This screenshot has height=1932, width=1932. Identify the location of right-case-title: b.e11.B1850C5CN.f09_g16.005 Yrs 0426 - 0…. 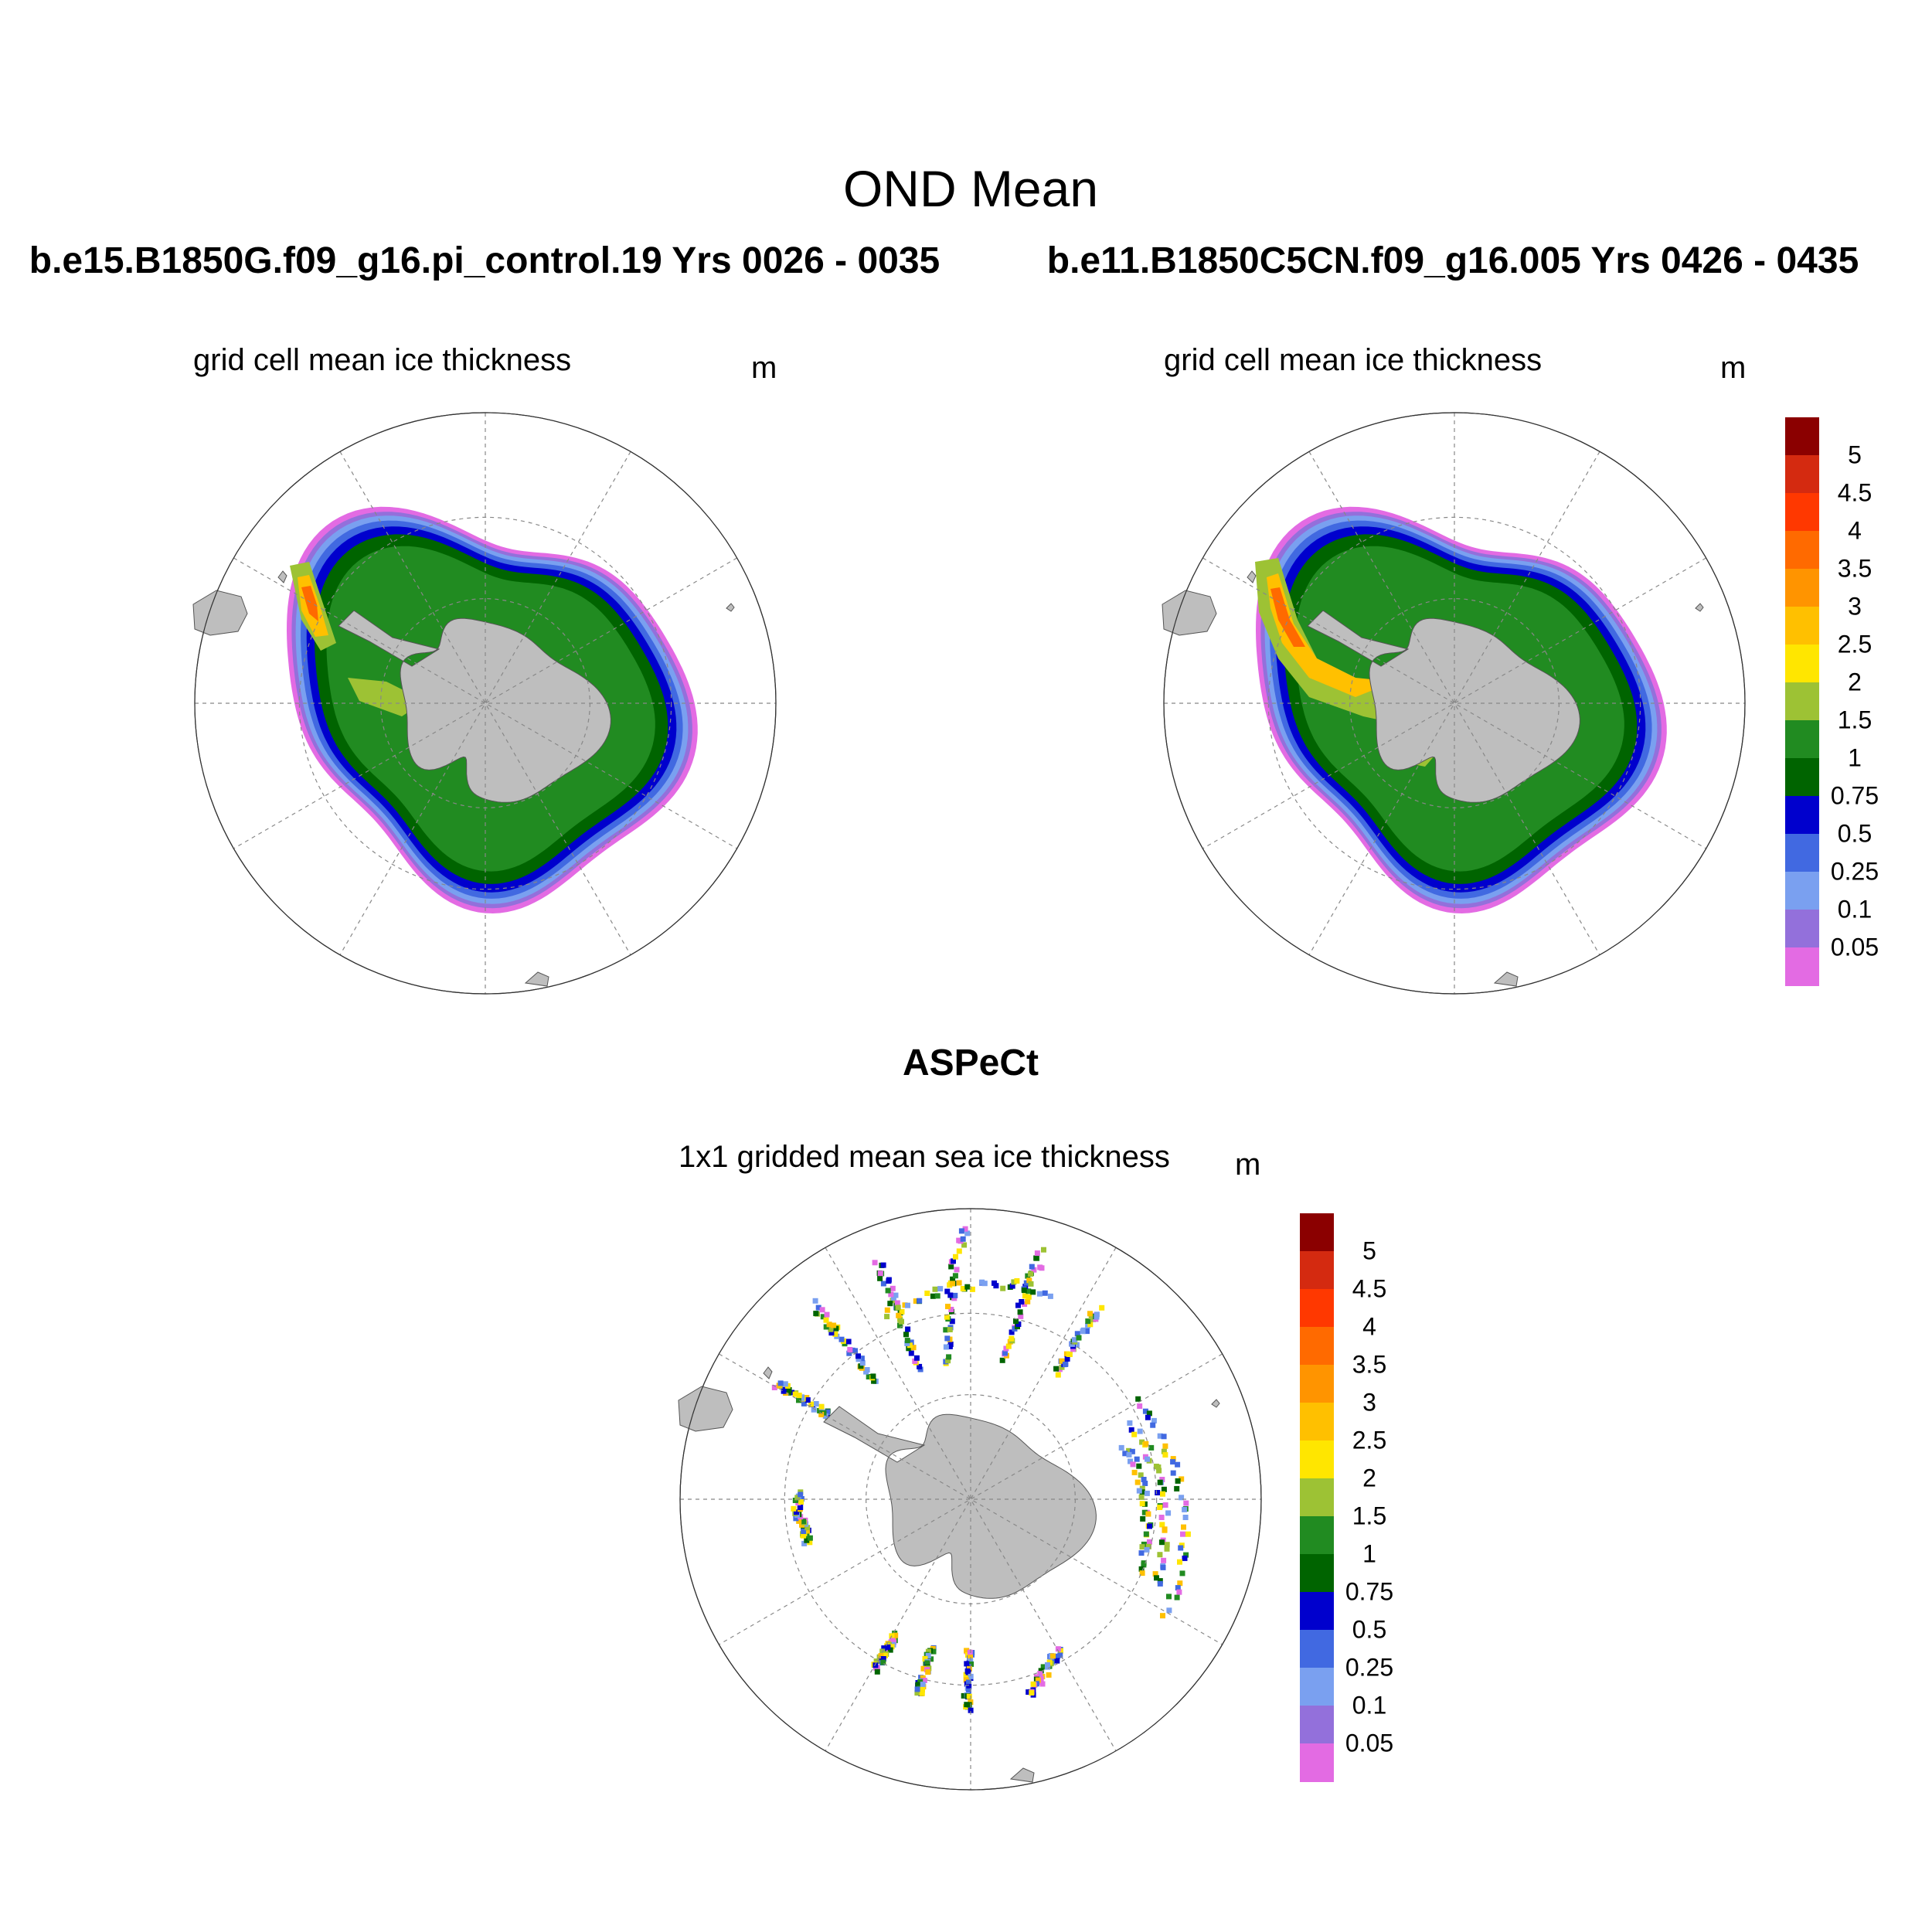
(1453, 260).